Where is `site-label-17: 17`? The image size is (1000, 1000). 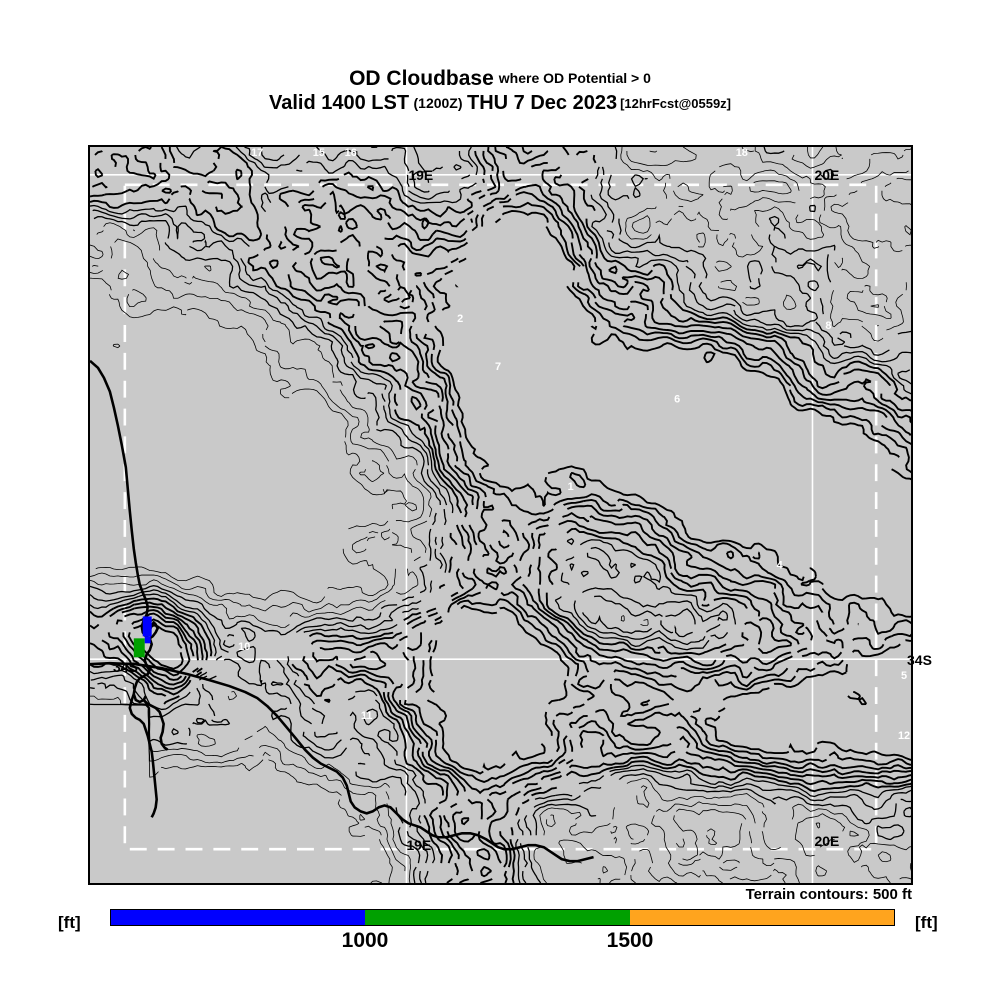
site-label-17: 17 is located at coordinates (257, 153).